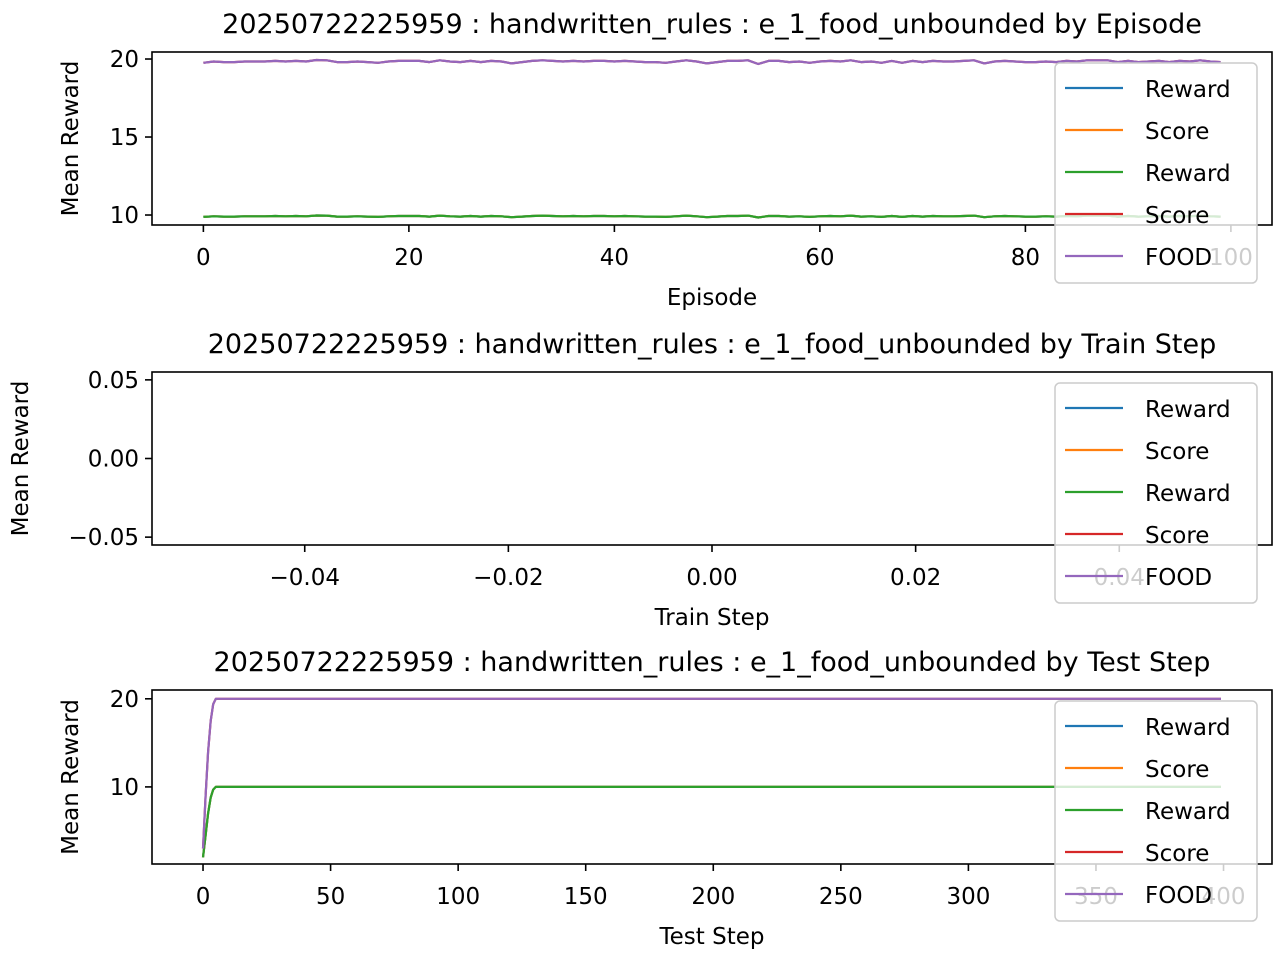 The height and width of the screenshot is (960, 1280). I want to click on x-tick-label: 80, so click(1025, 258).